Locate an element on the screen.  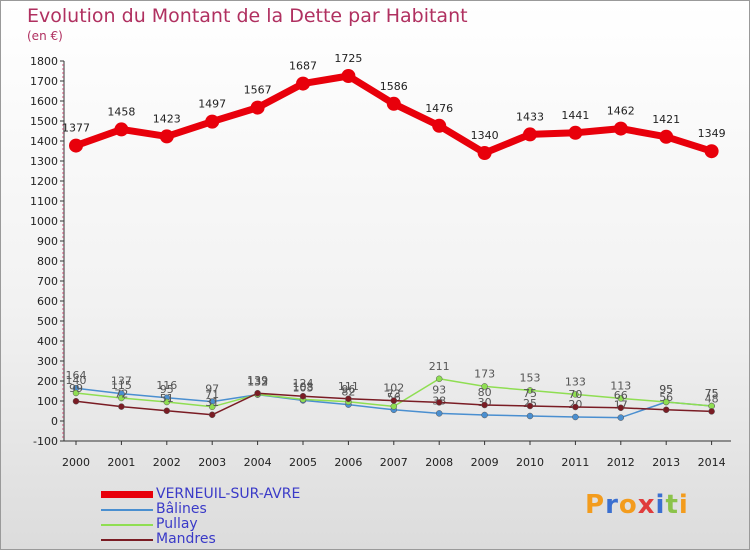
logo-letter: o is located at coordinates (628, 505).